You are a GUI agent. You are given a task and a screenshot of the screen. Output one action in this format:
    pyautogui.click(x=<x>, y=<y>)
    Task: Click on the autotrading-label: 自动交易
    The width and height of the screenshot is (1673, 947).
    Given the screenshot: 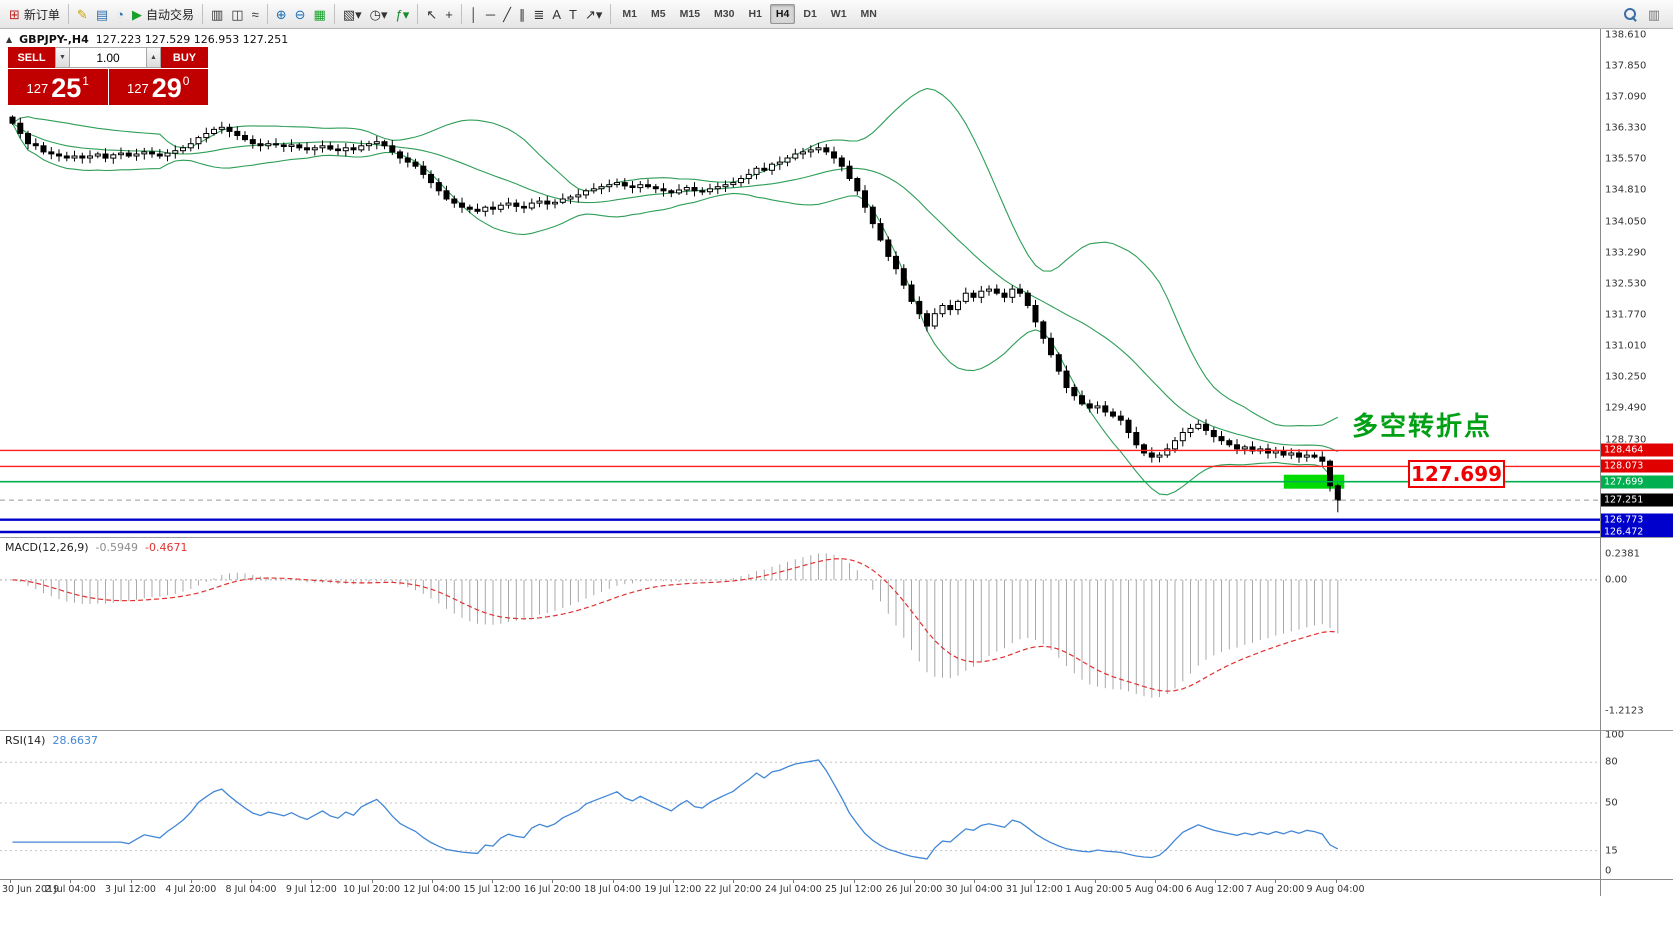 What is the action you would take?
    pyautogui.click(x=169, y=14)
    